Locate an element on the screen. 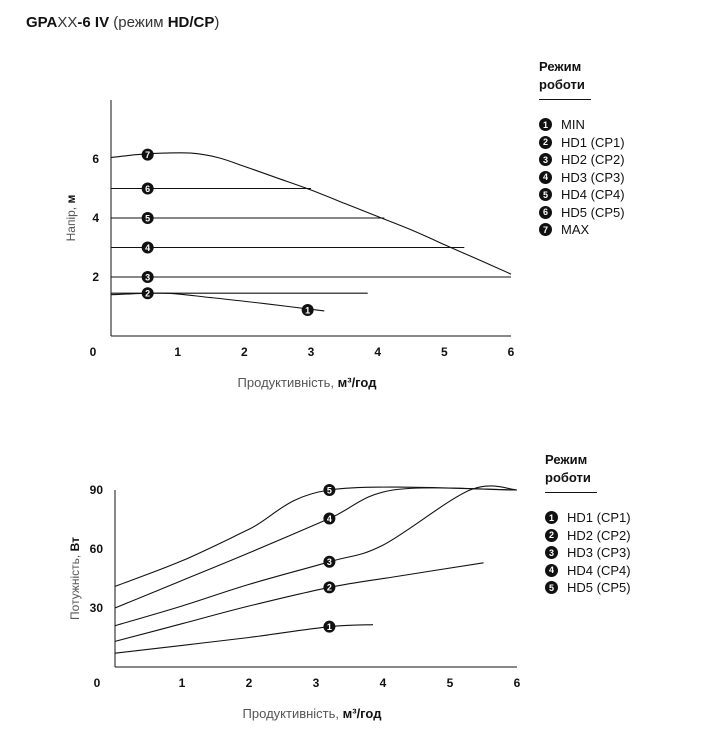 The height and width of the screenshot is (739, 722). legend-bottom-label: HD4 (CP4) is located at coordinates (599, 570).